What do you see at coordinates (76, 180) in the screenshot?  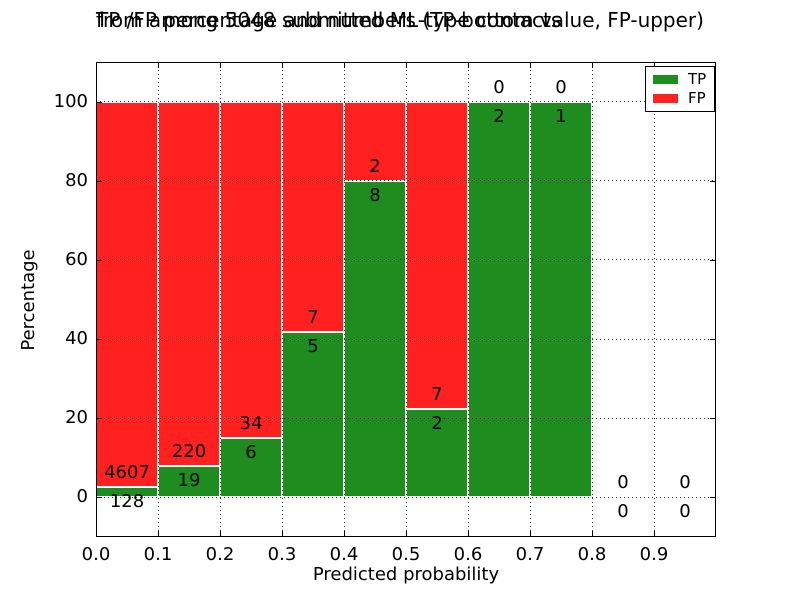 I see `y-tick-label: 80` at bounding box center [76, 180].